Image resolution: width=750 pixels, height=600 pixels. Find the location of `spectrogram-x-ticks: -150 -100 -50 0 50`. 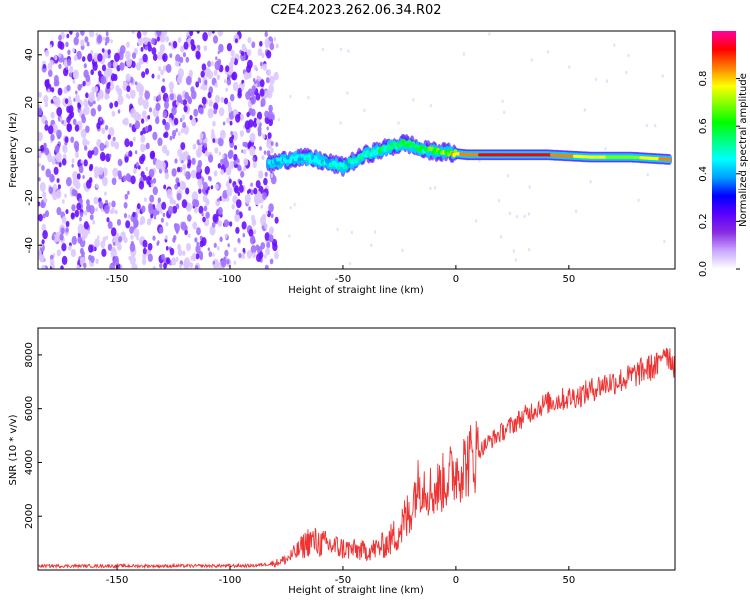

spectrogram-x-ticks: -150 -100 -50 0 50 is located at coordinates (340, 275).